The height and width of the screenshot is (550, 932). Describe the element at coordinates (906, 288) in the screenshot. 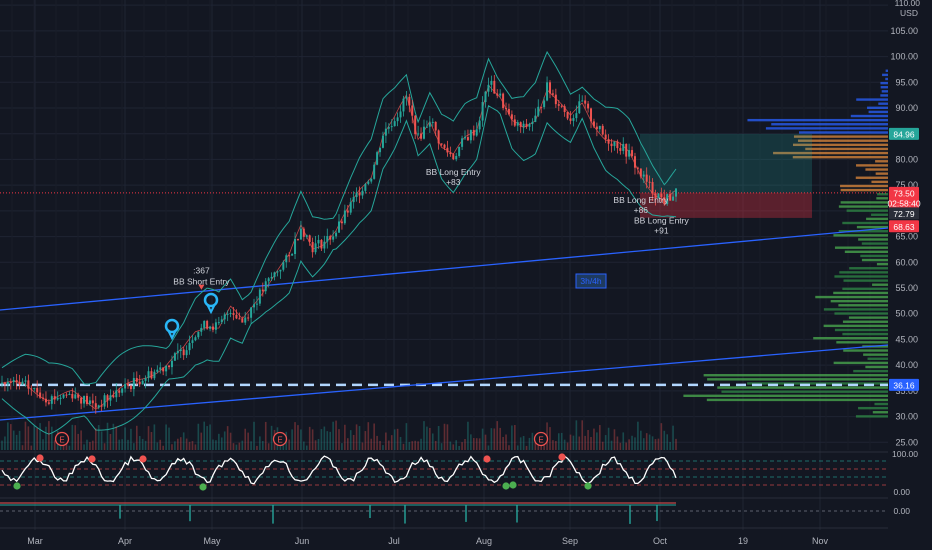

I see `axis-tick-label: 55.00` at that location.